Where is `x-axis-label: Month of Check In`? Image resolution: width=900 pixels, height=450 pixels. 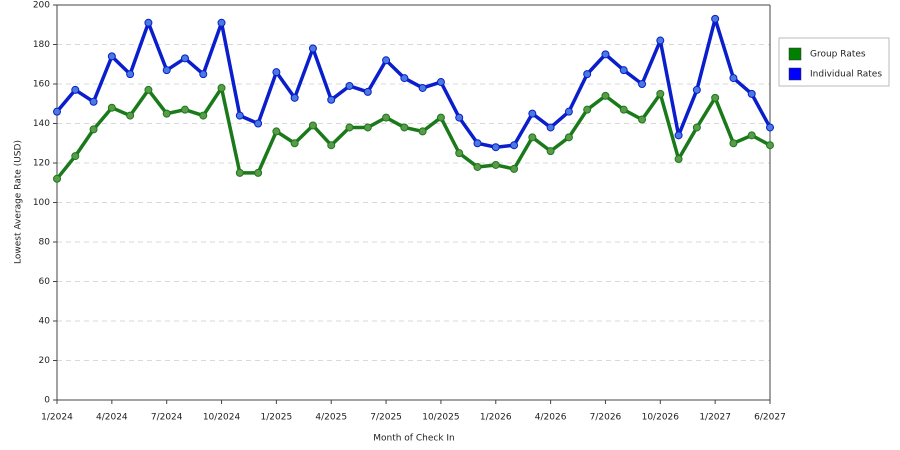 x-axis-label: Month of Check In is located at coordinates (414, 439).